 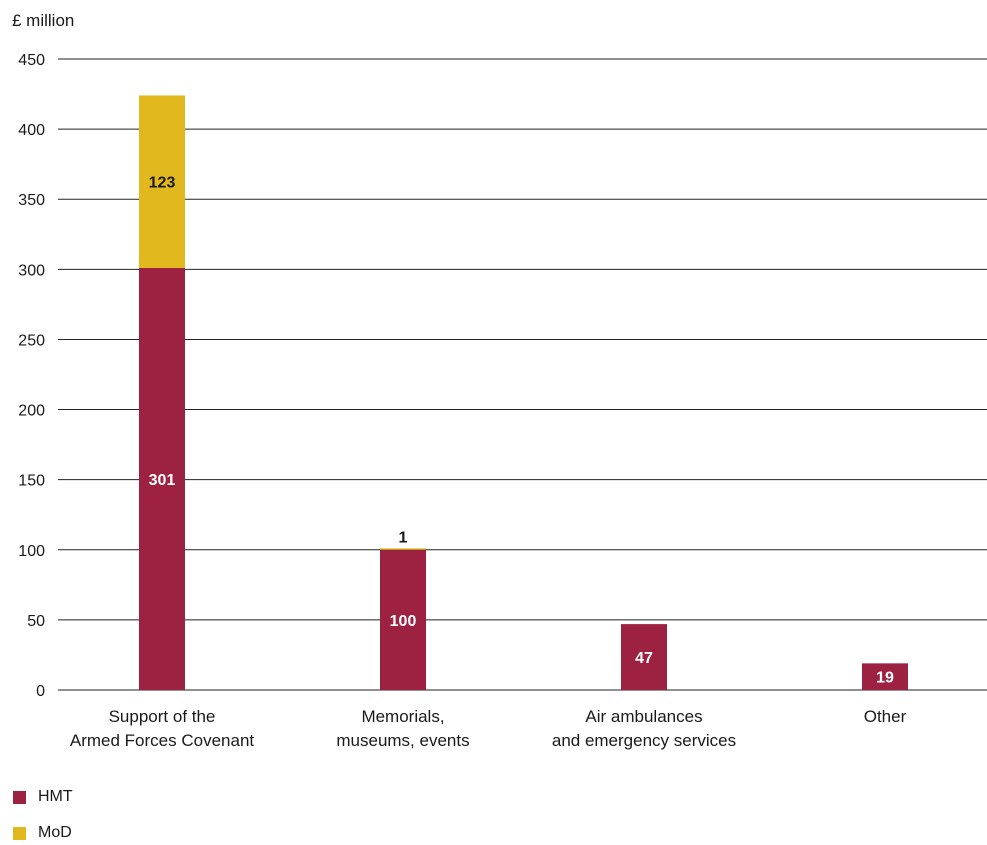 I want to click on y-tick-label: 350, so click(x=31, y=200).